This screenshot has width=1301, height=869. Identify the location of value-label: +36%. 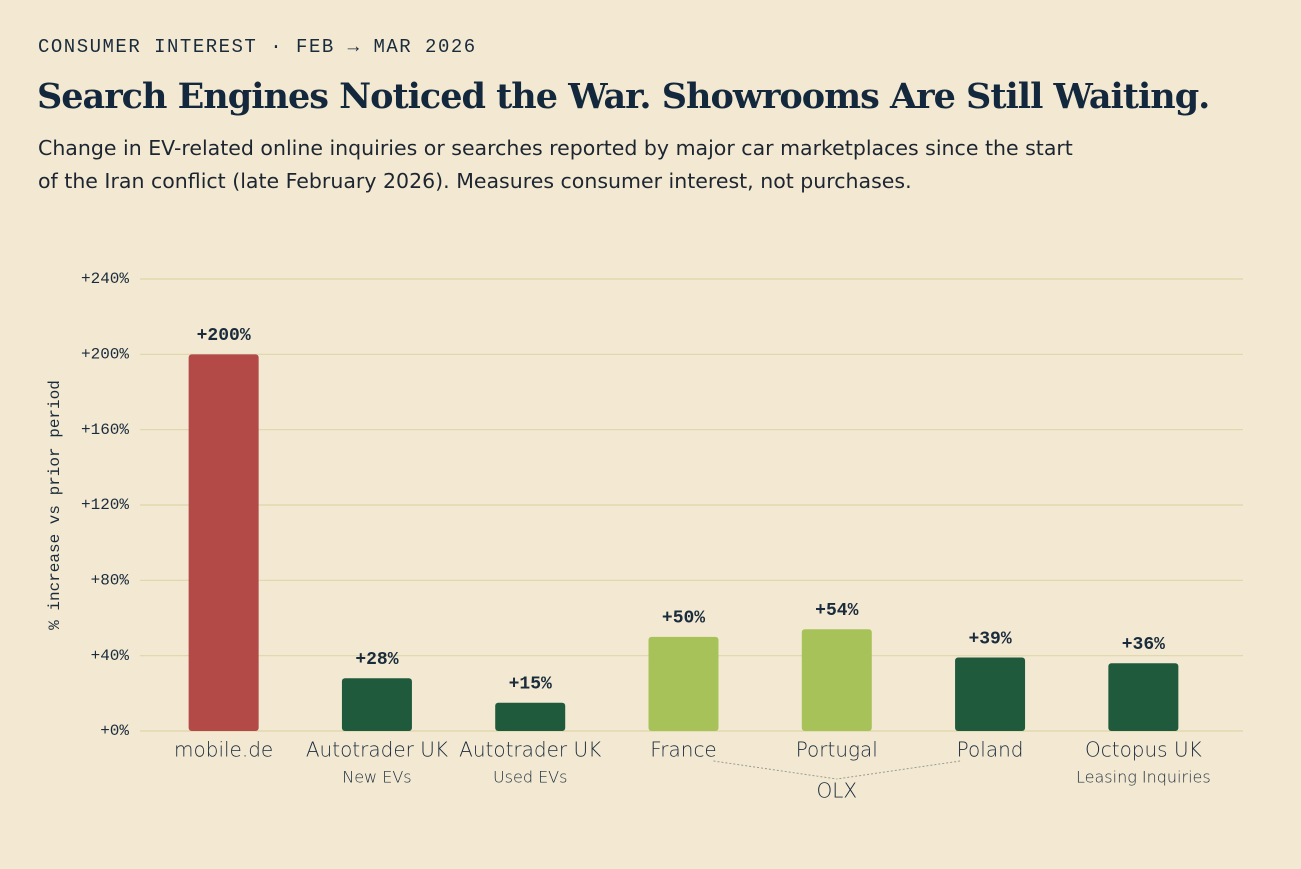
(1143, 645).